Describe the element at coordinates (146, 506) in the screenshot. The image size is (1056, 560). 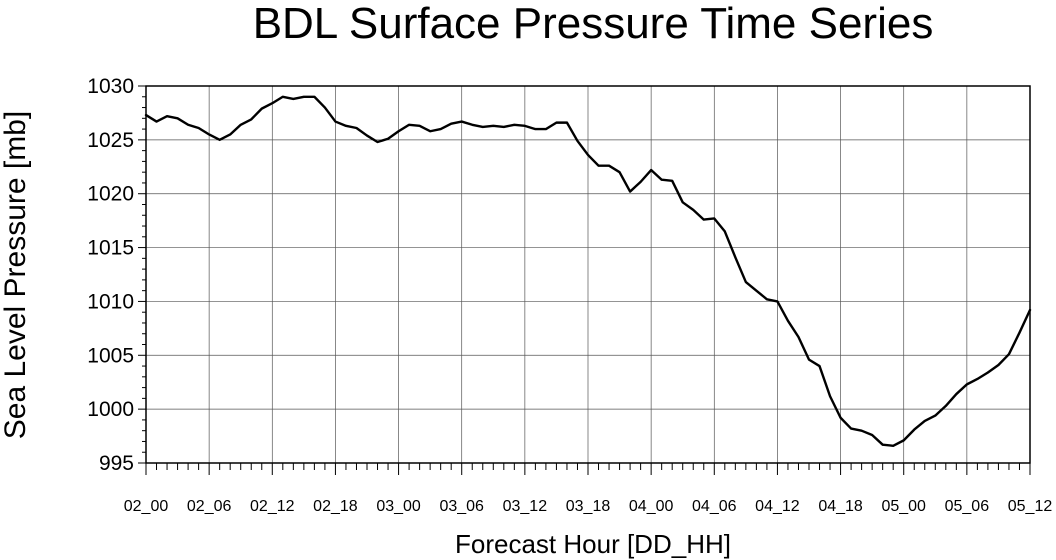
I see `x-tick-label: 02_00` at that location.